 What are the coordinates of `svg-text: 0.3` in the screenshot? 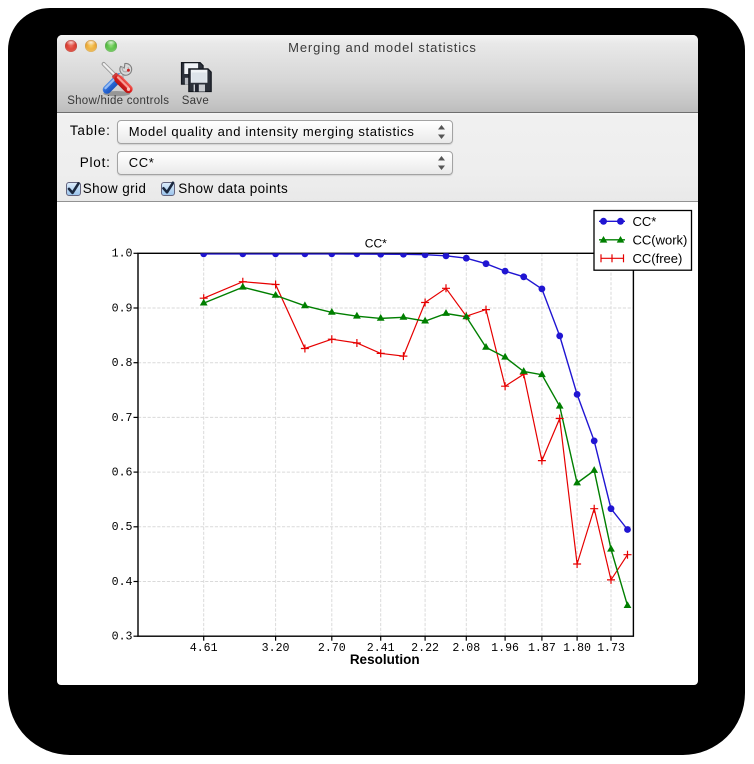 It's located at (122, 637).